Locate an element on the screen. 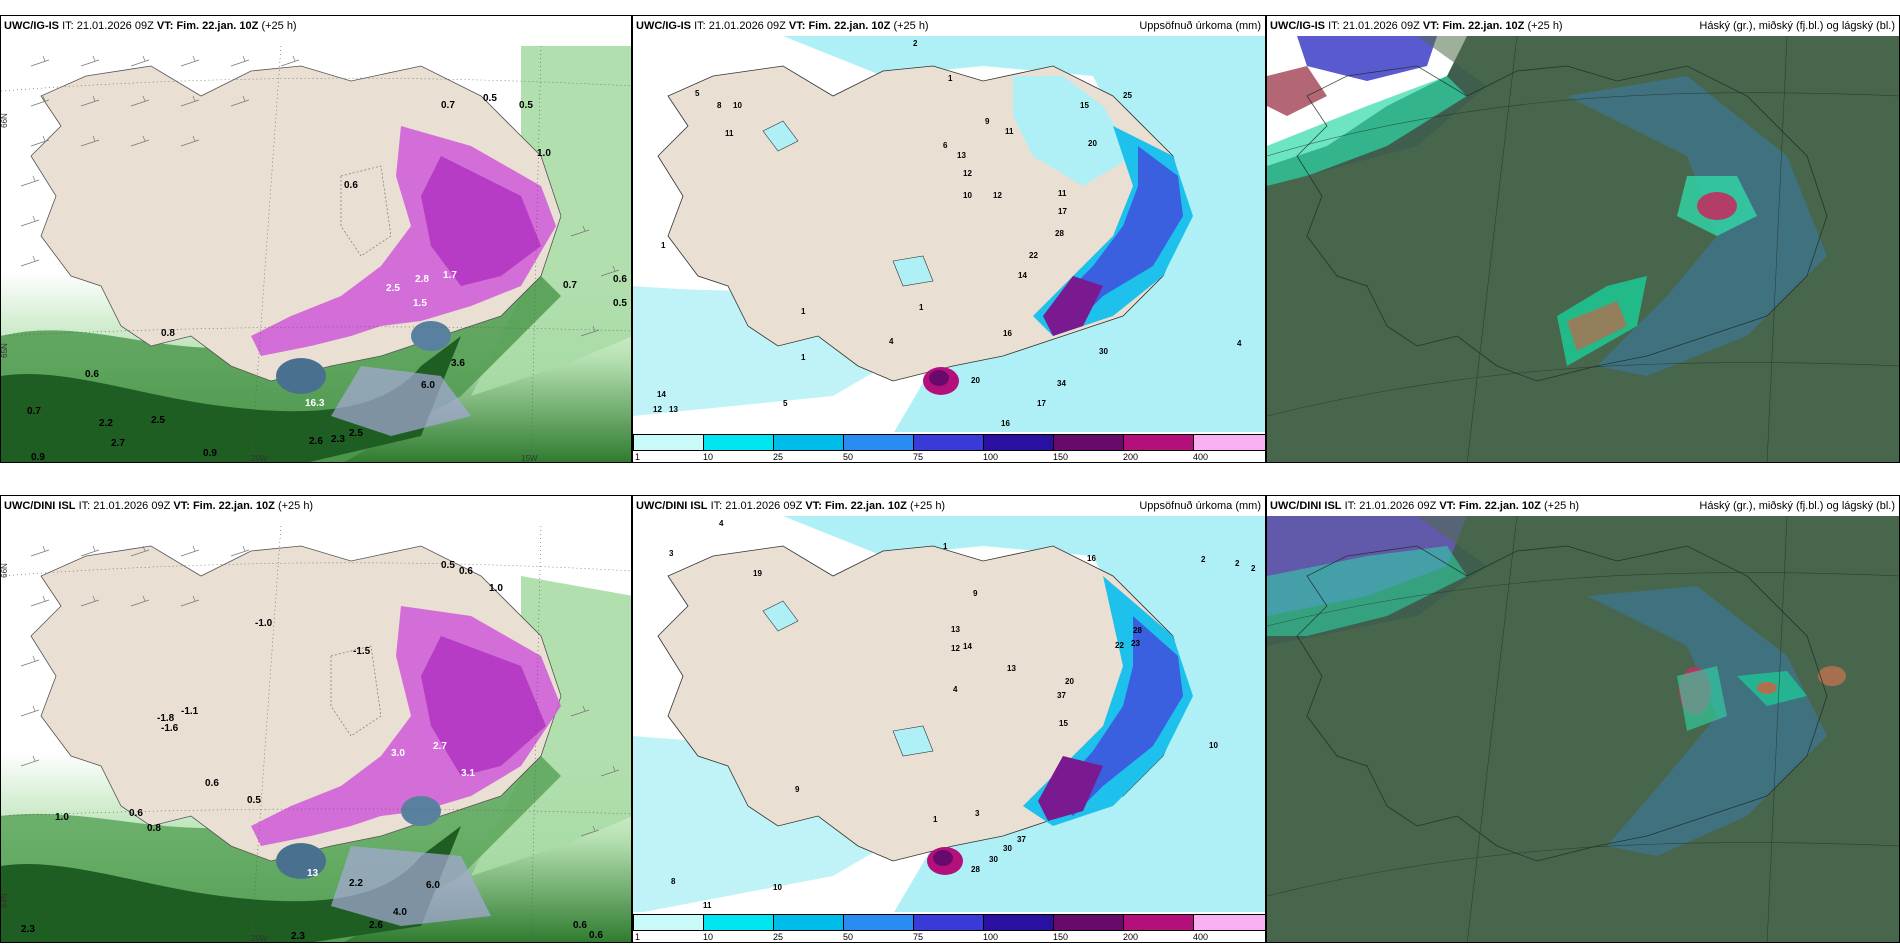 Image resolution: width=1900 pixels, height=950 pixels. svg-text: 20W is located at coordinates (259, 458).